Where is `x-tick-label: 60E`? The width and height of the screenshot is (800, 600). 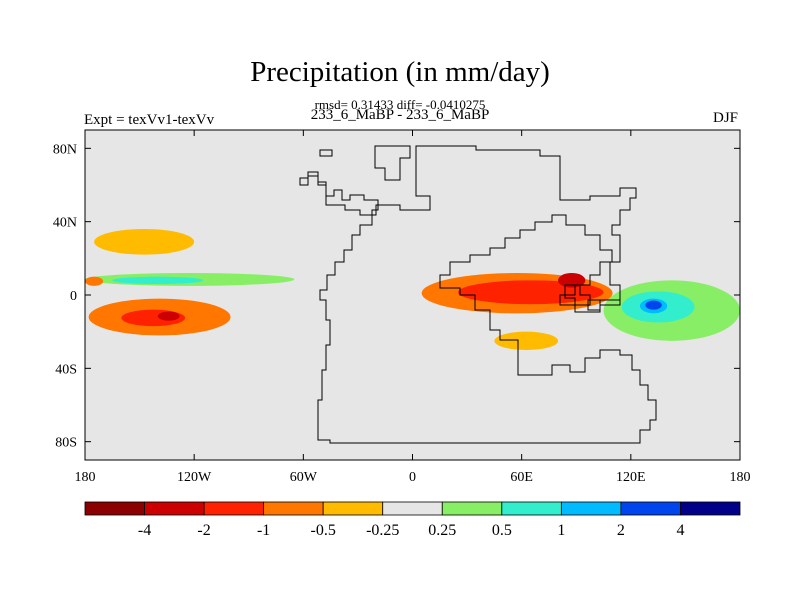
x-tick-label: 60E is located at coordinates (521, 477).